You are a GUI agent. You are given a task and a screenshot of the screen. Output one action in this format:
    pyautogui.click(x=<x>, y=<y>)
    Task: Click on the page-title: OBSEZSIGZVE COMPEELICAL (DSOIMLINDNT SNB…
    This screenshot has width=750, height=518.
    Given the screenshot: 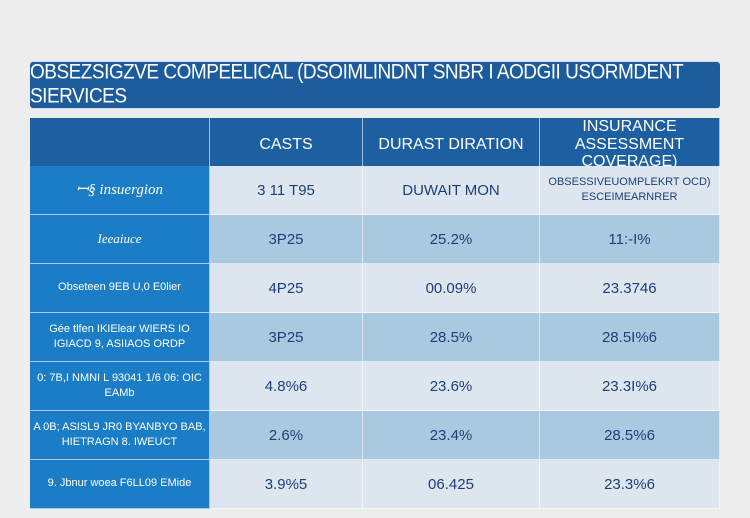 What is the action you would take?
    pyautogui.click(x=375, y=85)
    